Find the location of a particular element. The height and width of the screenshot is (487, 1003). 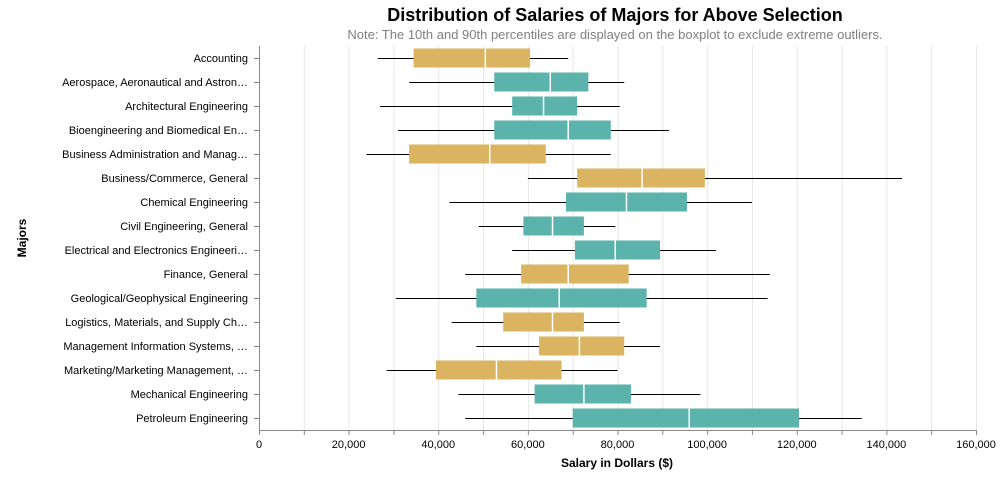

x-tick-label: 160,000 is located at coordinates (976, 445).